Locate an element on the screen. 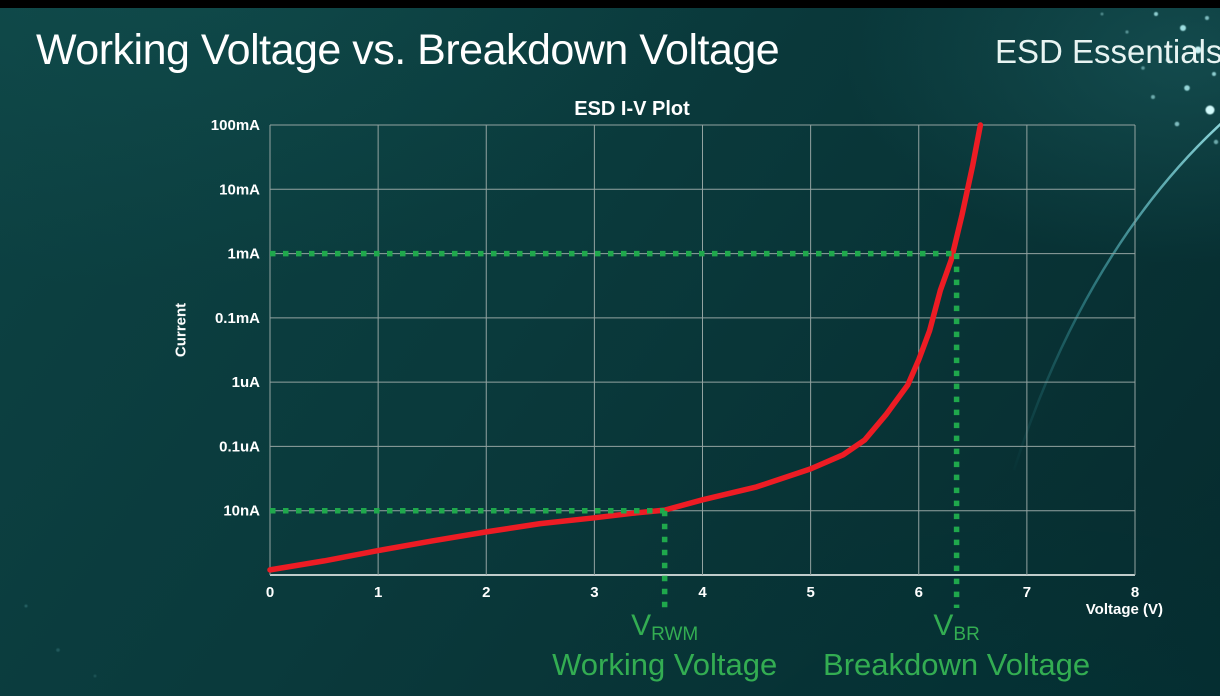  working-voltage-annotation: VRWM Working Voltage is located at coordinates (664, 645).